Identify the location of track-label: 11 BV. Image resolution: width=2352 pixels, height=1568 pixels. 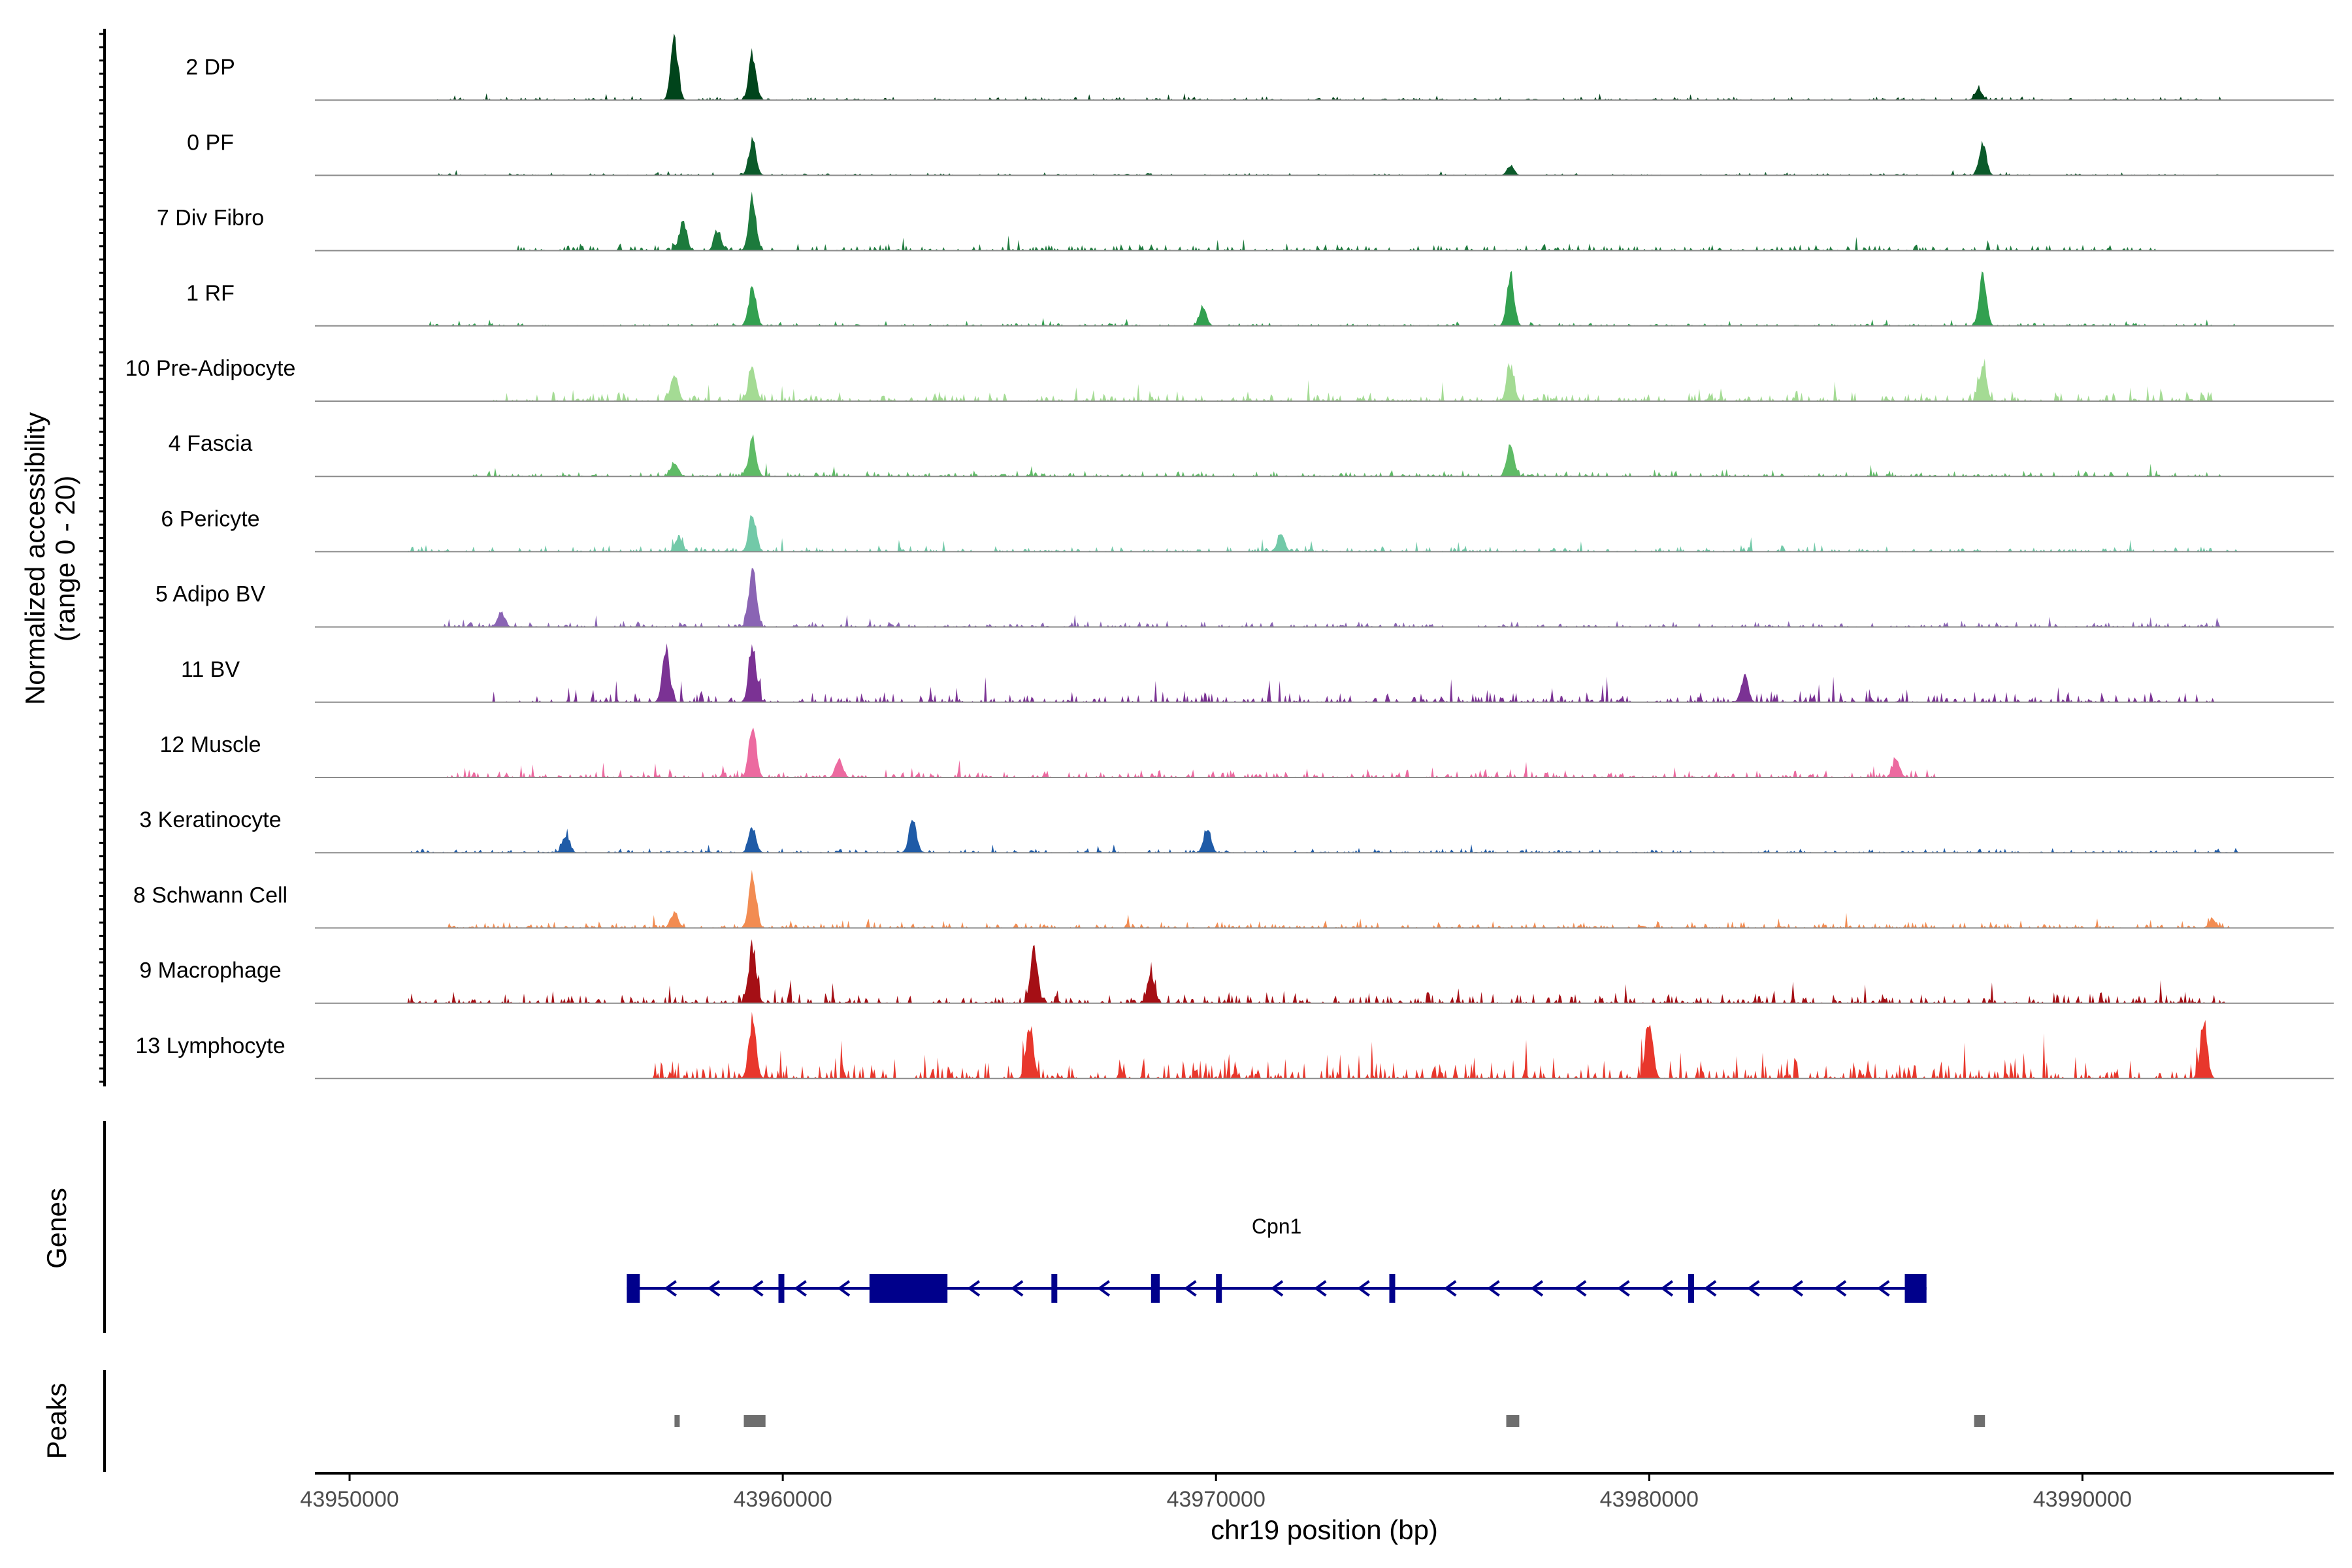
(210, 669).